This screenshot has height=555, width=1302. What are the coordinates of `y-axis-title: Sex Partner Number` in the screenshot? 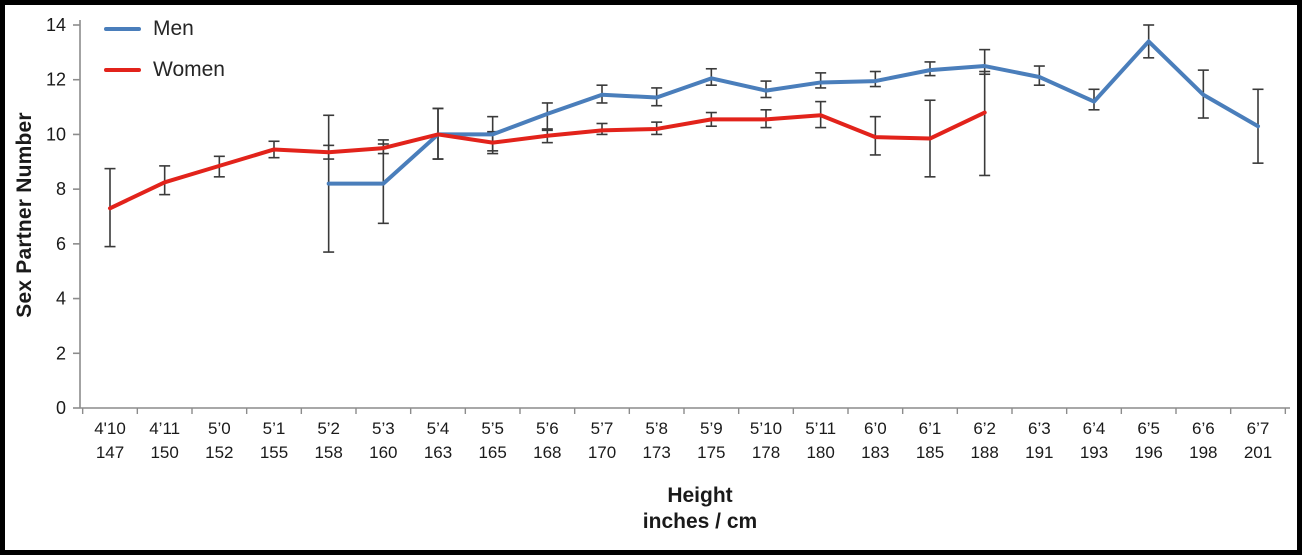 It's located at (24, 215).